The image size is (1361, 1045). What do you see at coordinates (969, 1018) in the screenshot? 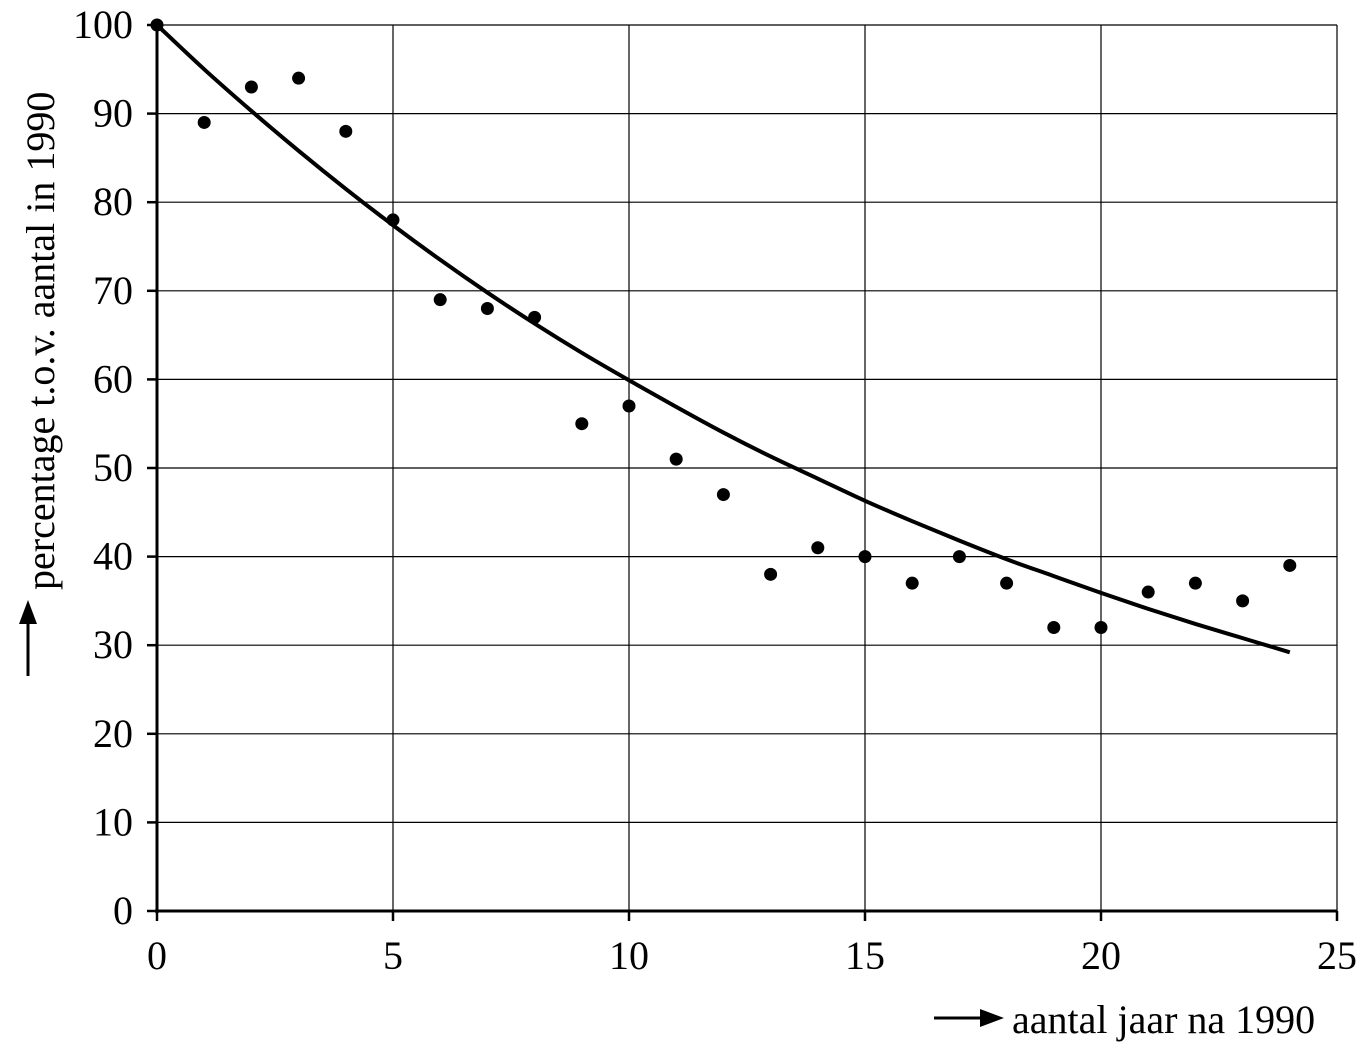
I see `x-axis-arrow` at bounding box center [969, 1018].